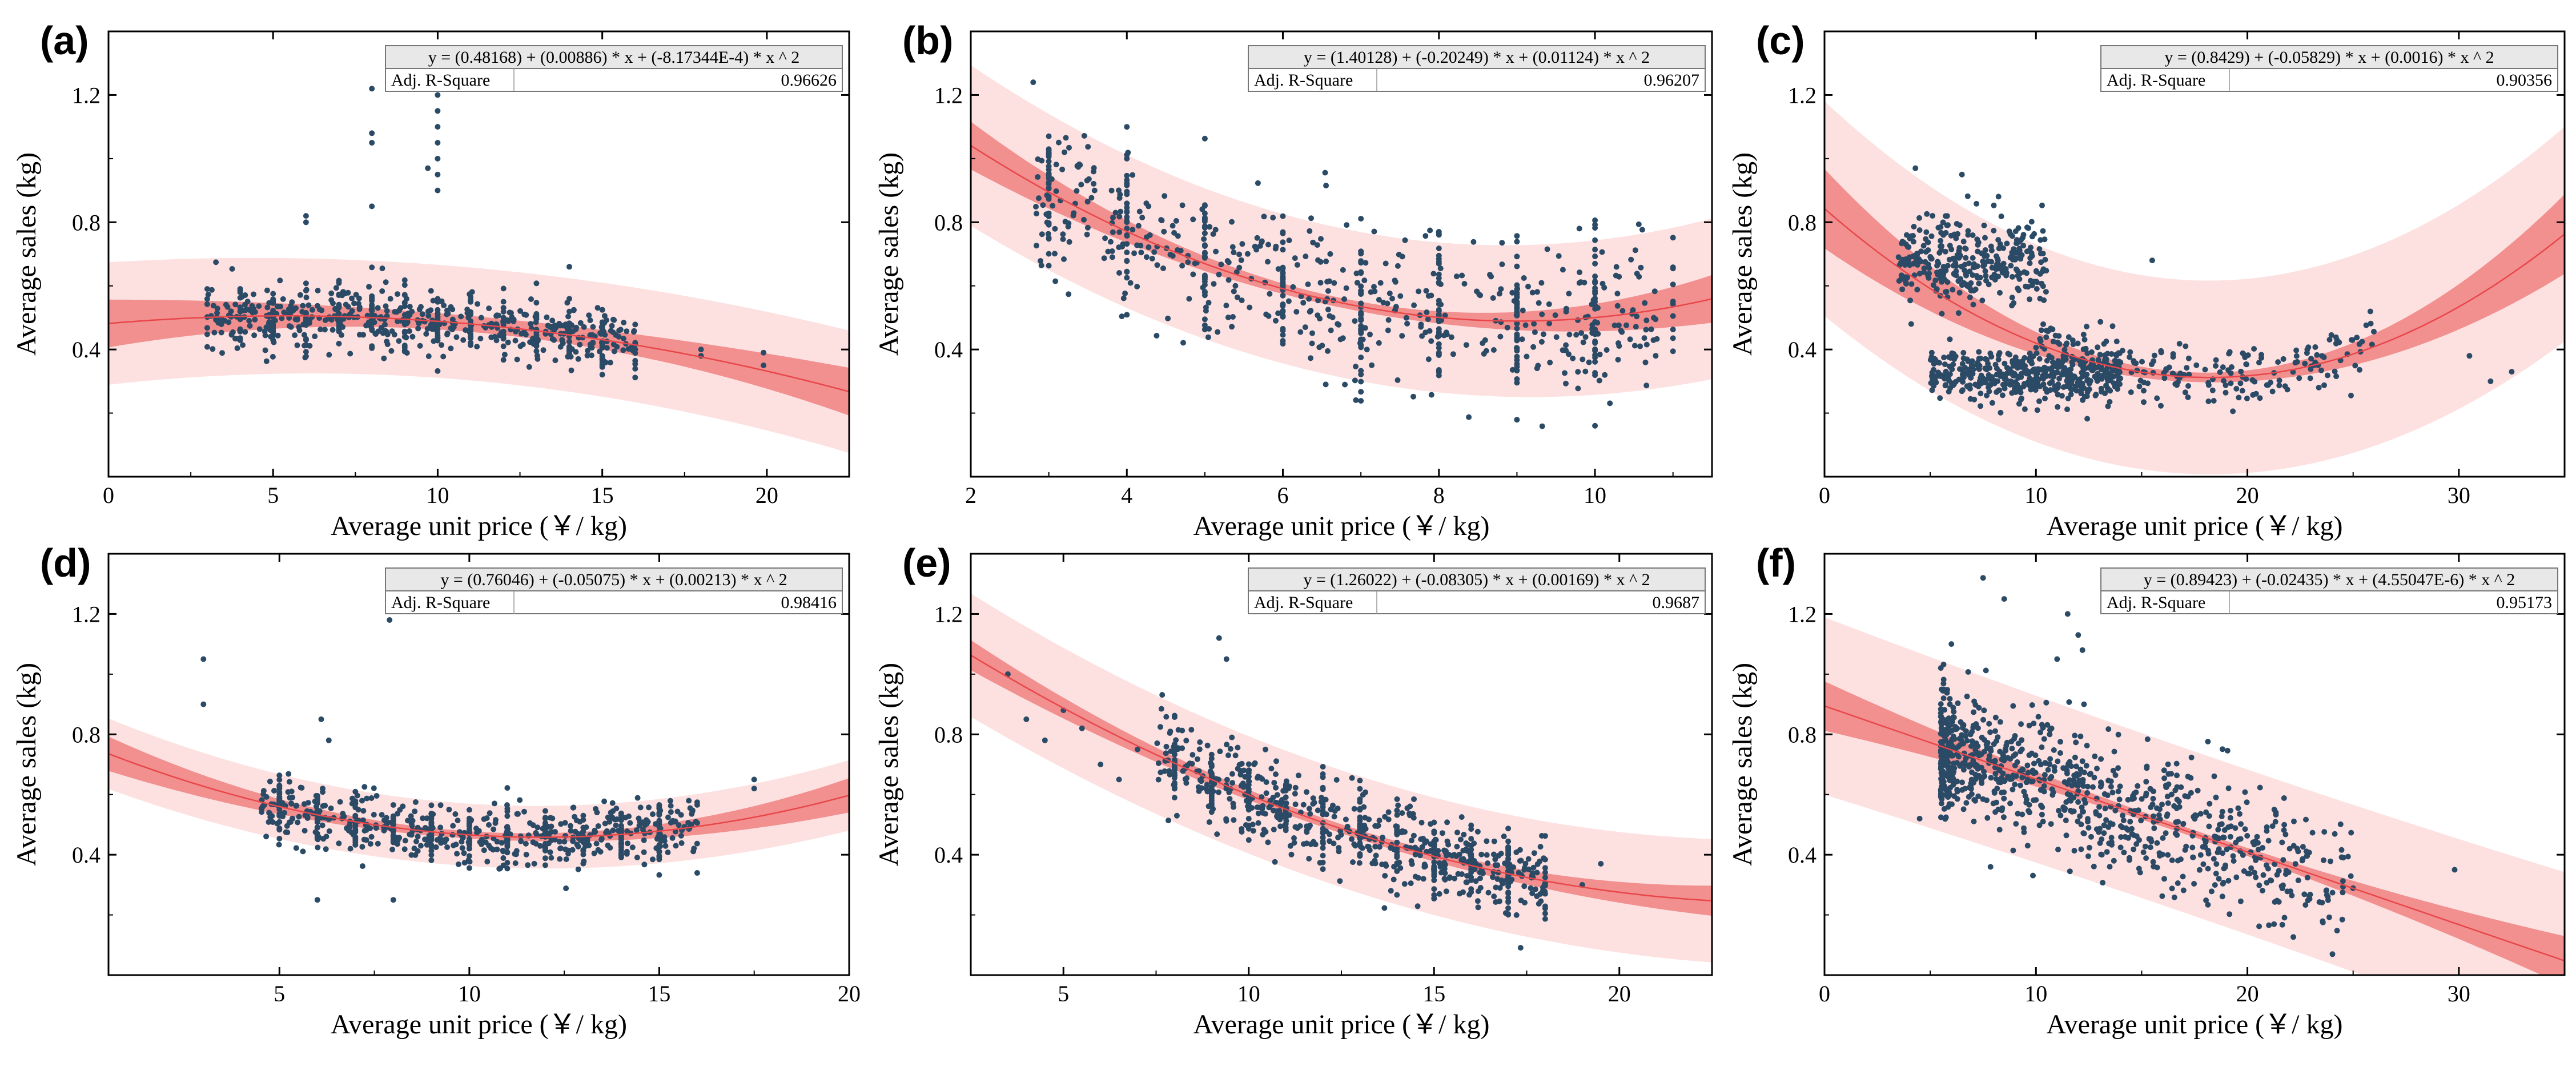 The image size is (2576, 1083). I want to click on x-axis-label: Average unit price (￥/ kg), so click(2195, 526).